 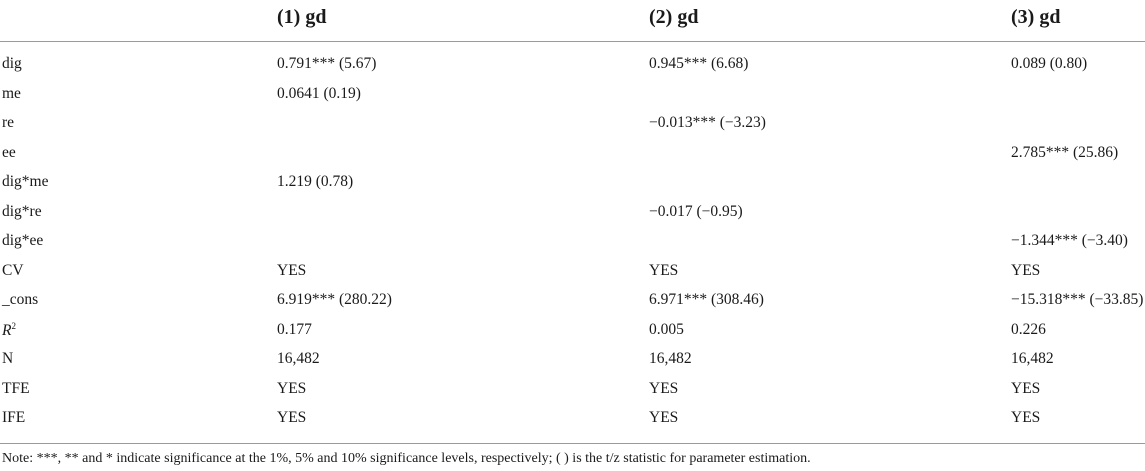 I want to click on table-cell: 6.919*** (280.22), so click(x=334, y=299).